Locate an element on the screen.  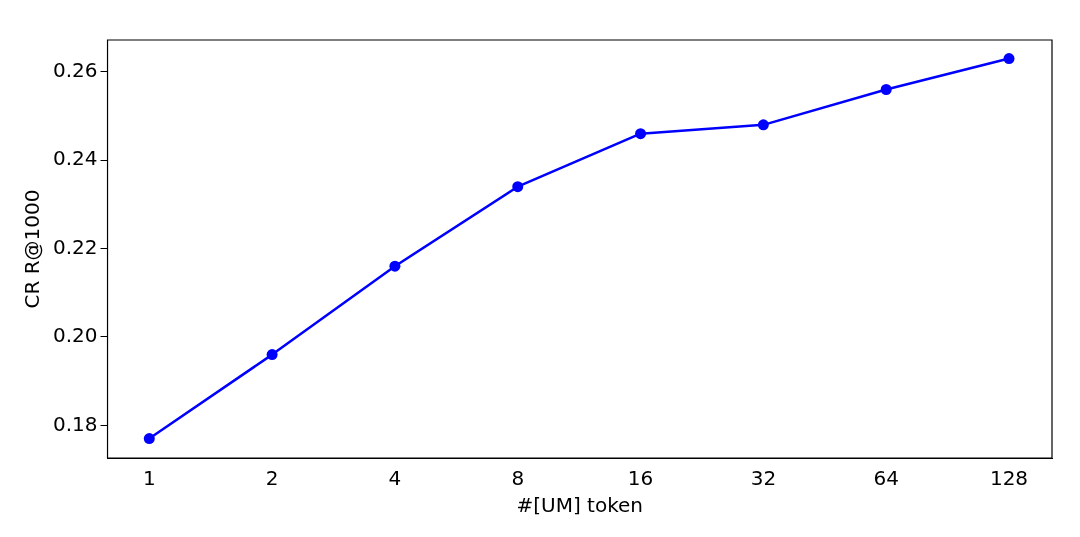
x-tick-label: 64 is located at coordinates (886, 478).